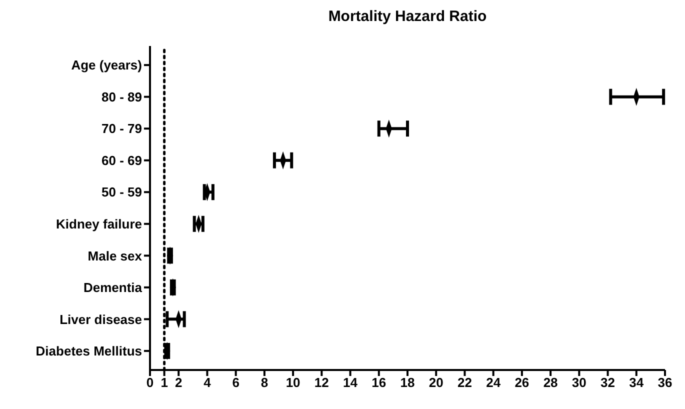  Describe the element at coordinates (106, 65) in the screenshot. I see `y-tick-label: Age (years)` at that location.